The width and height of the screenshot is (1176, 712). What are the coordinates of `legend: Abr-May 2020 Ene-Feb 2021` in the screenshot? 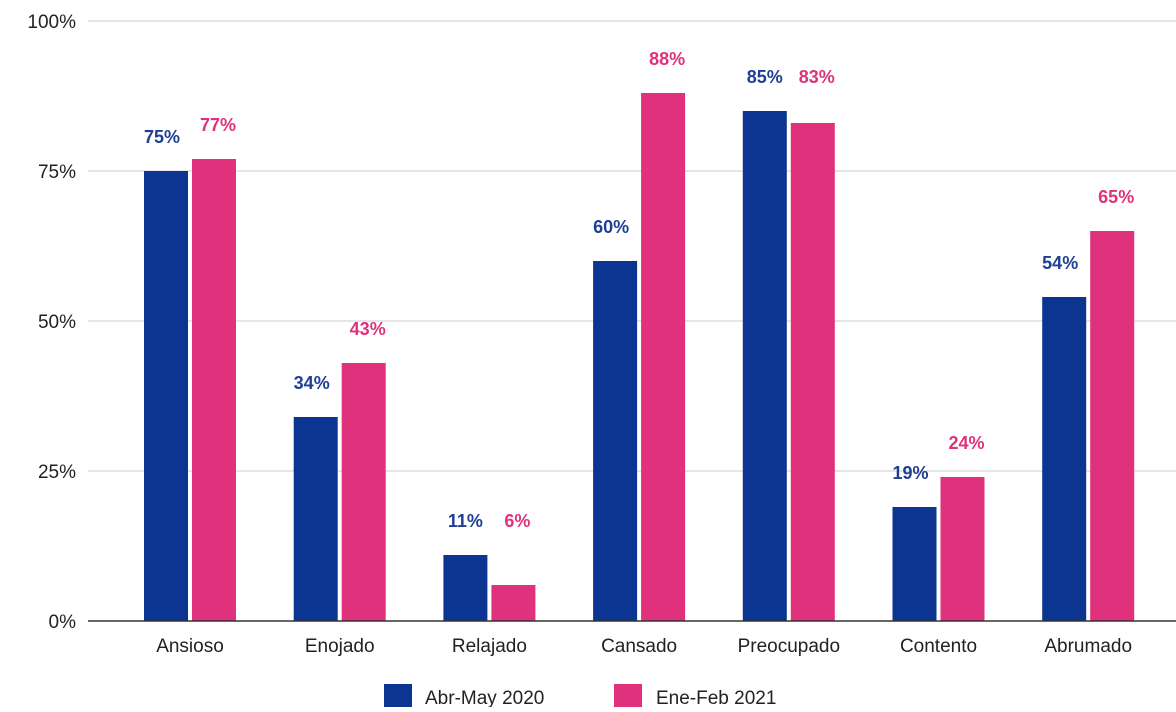 It's located at (580, 698).